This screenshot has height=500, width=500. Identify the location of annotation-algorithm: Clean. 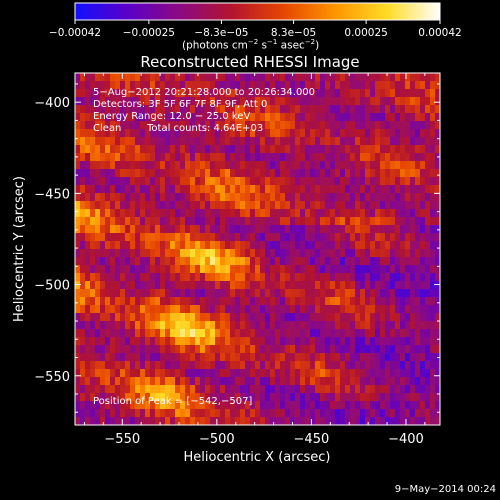
(107, 128).